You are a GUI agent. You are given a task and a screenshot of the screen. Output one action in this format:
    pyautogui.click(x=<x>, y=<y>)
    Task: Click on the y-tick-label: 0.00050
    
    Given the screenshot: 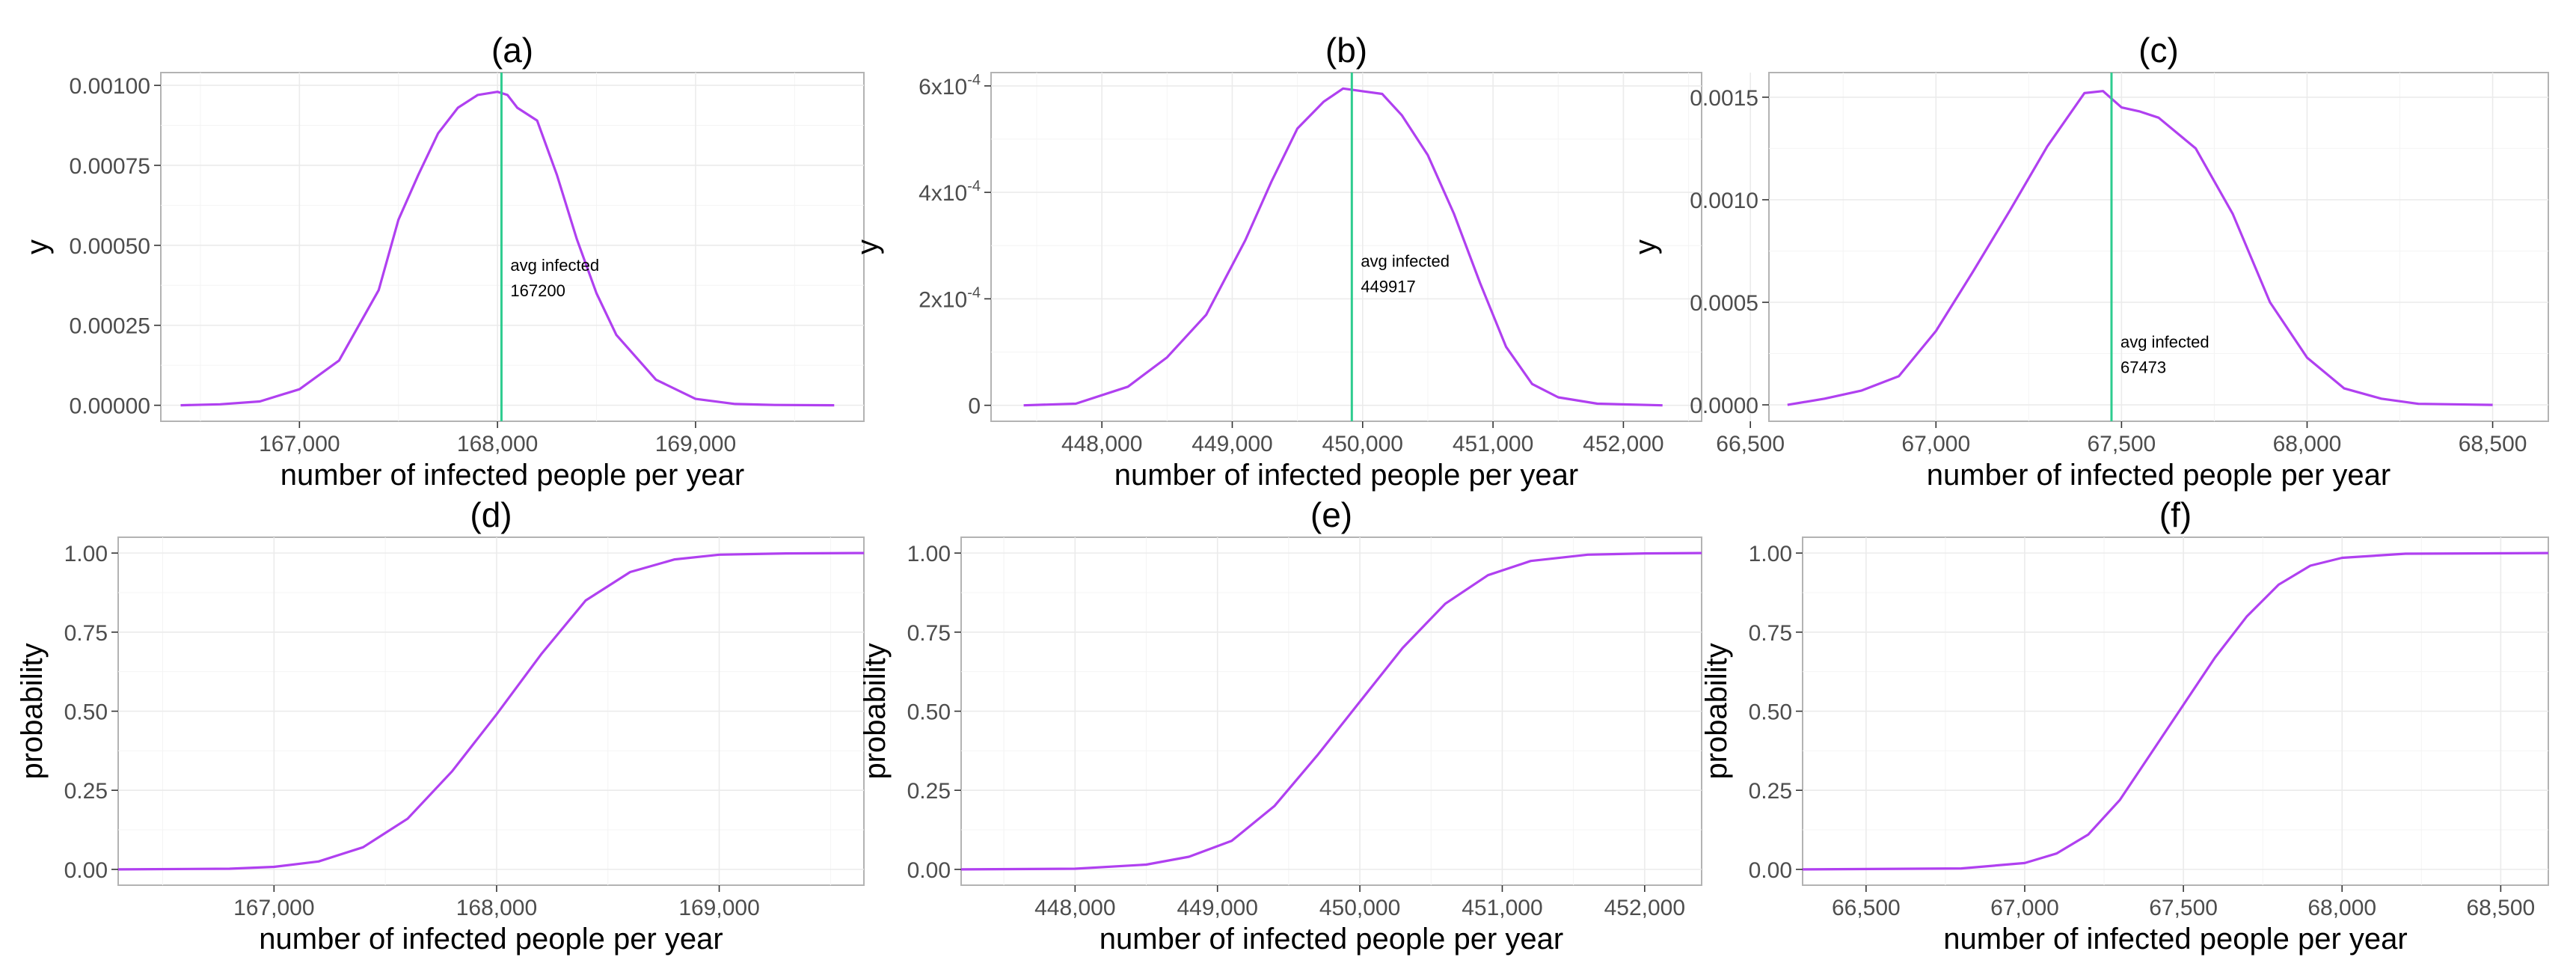 What is the action you would take?
    pyautogui.click(x=110, y=246)
    